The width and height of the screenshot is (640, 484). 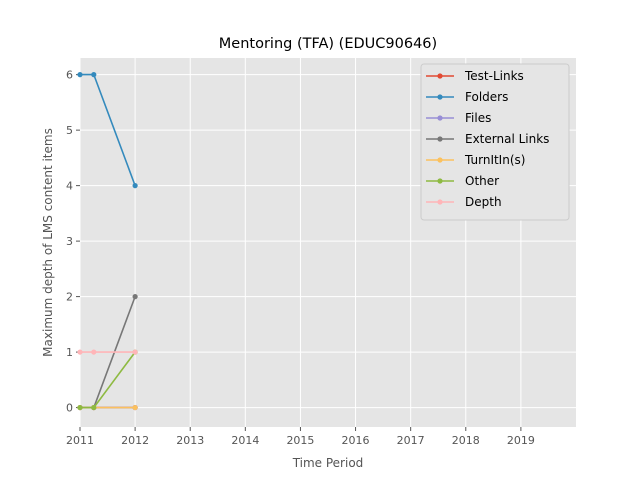 What do you see at coordinates (494, 76) in the screenshot?
I see `legend-label: Test-Links` at bounding box center [494, 76].